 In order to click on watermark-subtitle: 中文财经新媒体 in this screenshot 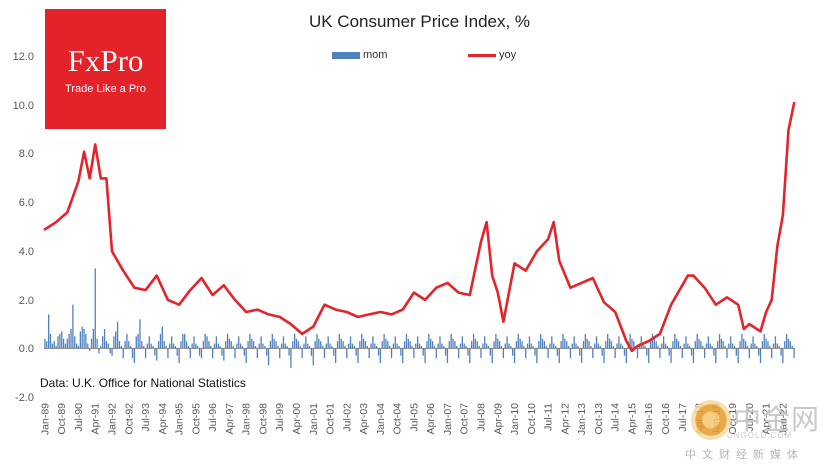, I will do `click(744, 454)`.